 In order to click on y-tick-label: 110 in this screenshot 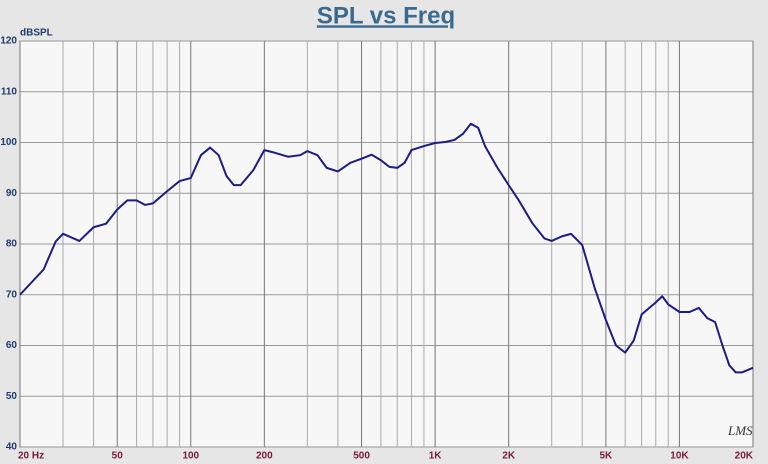, I will do `click(9, 91)`.